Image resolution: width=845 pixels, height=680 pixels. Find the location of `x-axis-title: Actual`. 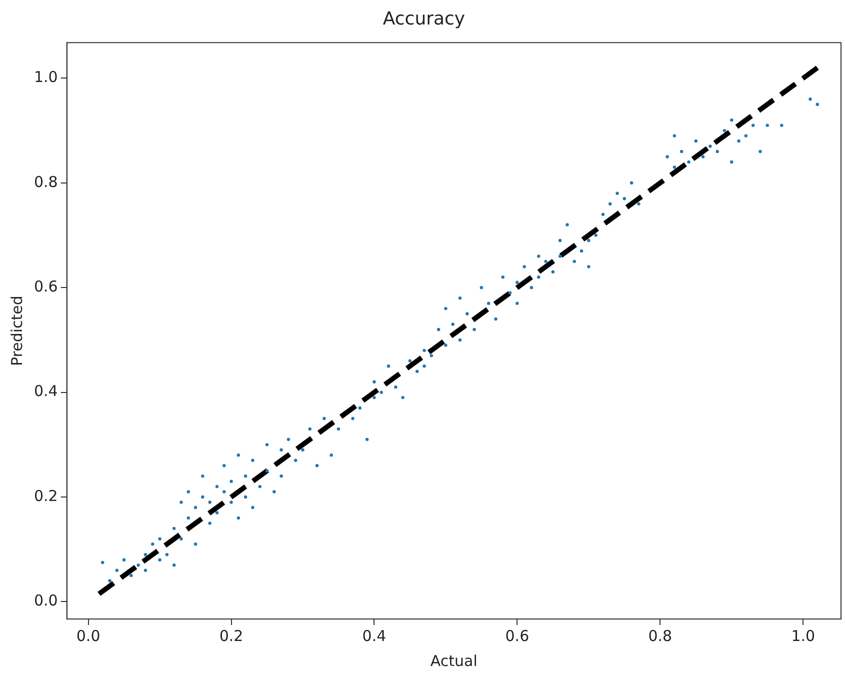

x-axis-title: Actual is located at coordinates (454, 661).